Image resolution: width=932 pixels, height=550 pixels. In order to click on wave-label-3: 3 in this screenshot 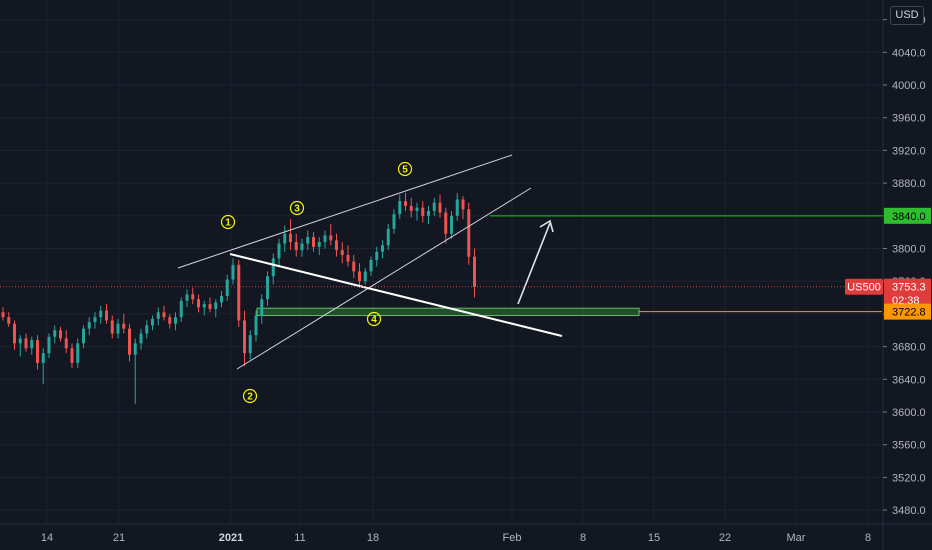, I will do `click(297, 209)`.